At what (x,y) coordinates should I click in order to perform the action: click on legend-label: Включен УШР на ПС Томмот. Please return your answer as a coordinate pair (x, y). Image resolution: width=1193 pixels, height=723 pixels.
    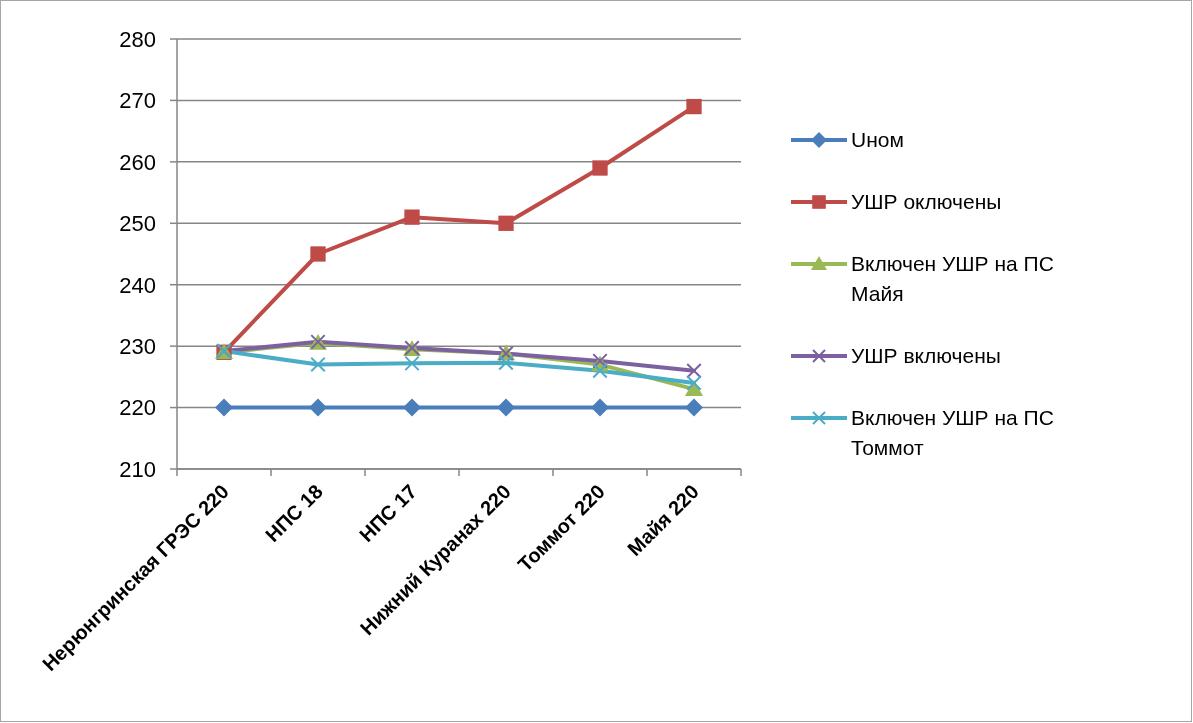
    Looking at the image, I should click on (953, 433).